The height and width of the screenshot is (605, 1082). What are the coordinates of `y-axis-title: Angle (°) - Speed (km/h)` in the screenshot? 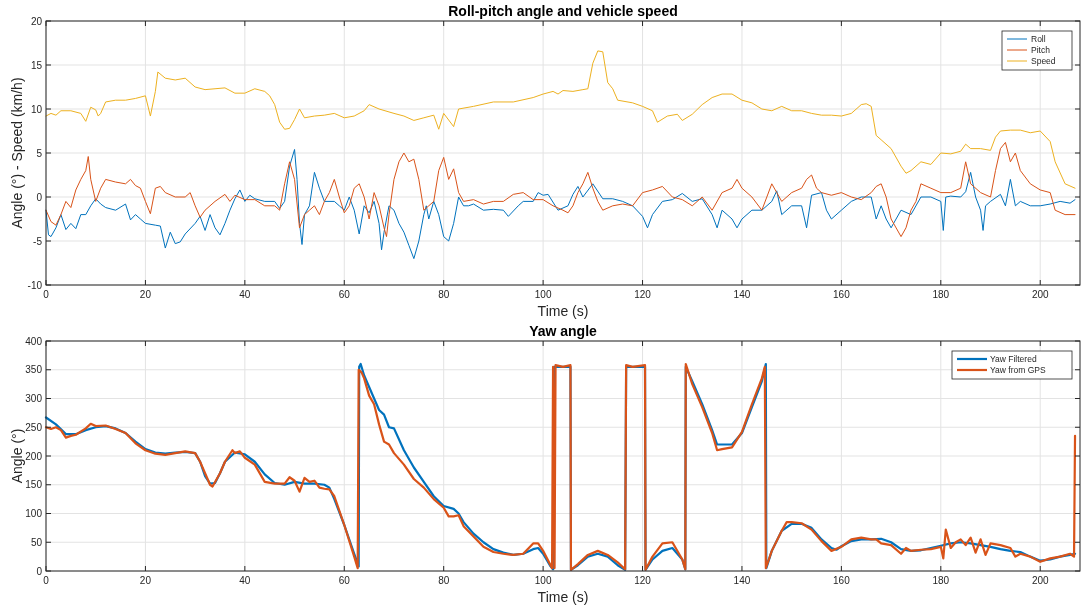 It's located at (17, 153).